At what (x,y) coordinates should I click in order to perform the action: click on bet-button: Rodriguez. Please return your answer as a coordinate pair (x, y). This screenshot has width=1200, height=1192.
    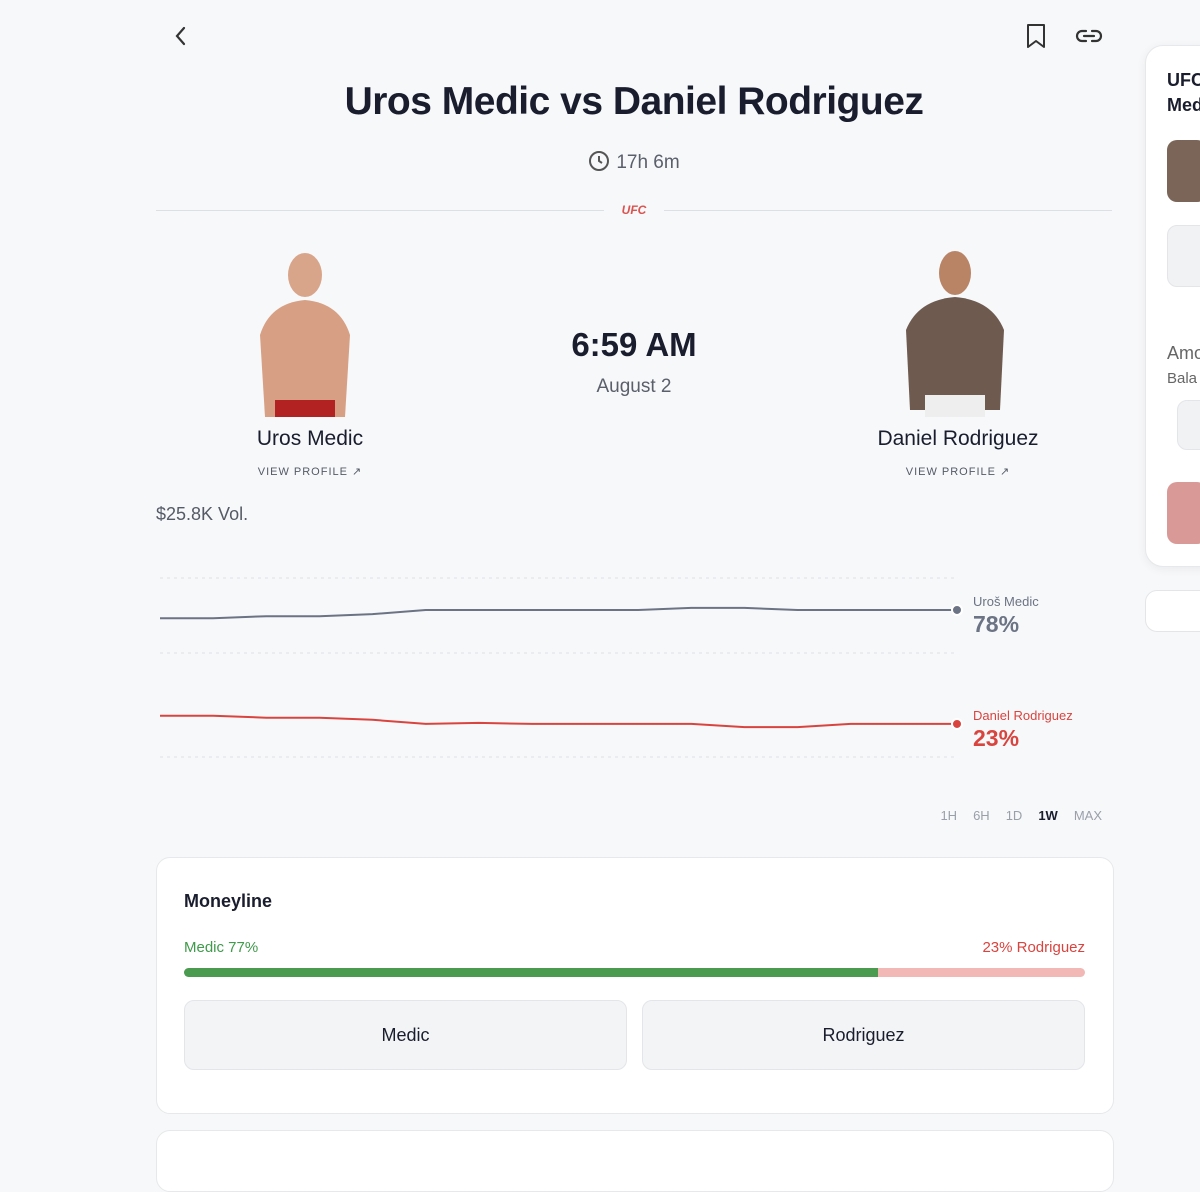
    Looking at the image, I should click on (863, 1035).